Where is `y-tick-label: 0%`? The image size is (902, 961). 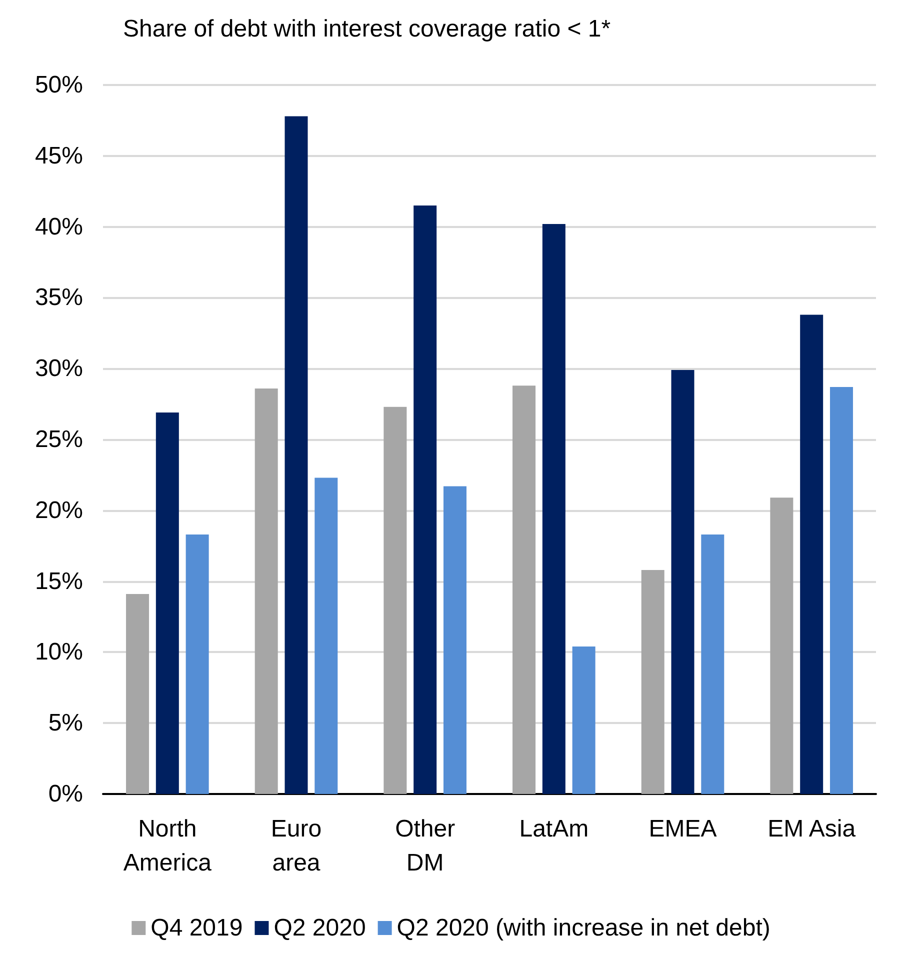 y-tick-label: 0% is located at coordinates (65, 794).